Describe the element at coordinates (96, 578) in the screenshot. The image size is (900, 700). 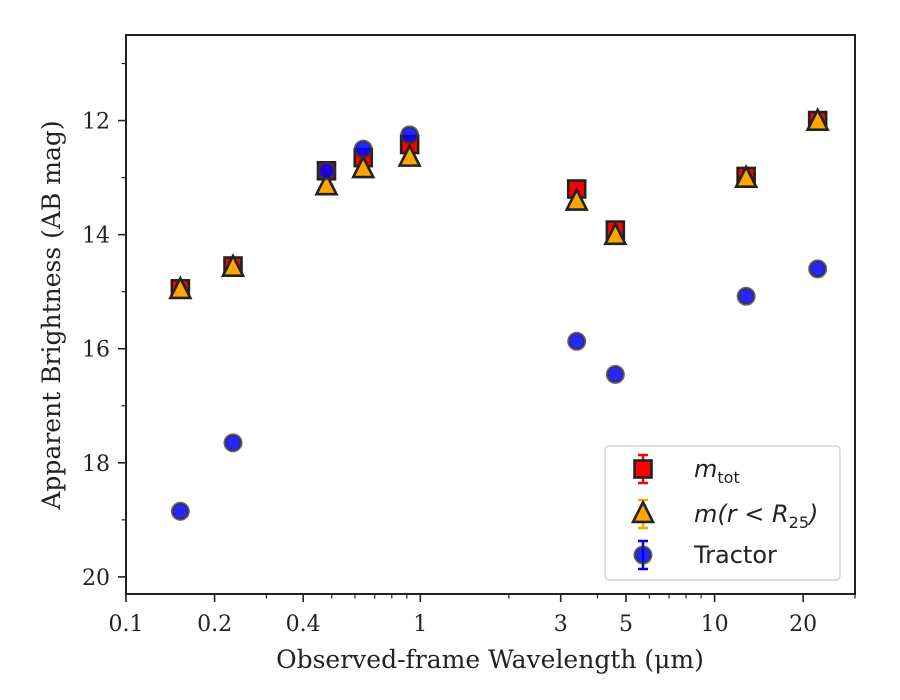
I see `y-tick-label: 20` at that location.